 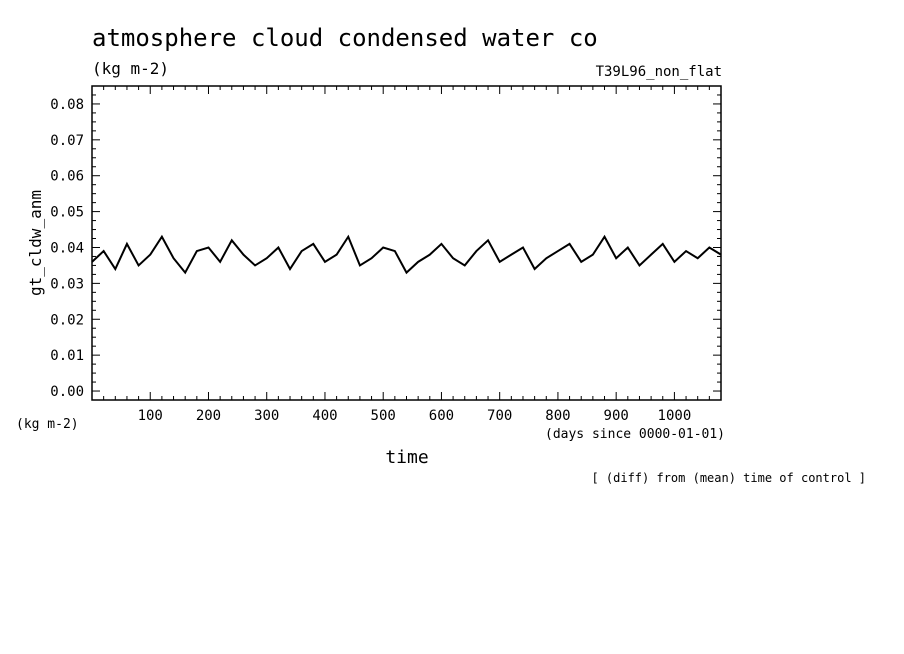 What do you see at coordinates (208, 416) in the screenshot?
I see `x-tick-label: 200` at bounding box center [208, 416].